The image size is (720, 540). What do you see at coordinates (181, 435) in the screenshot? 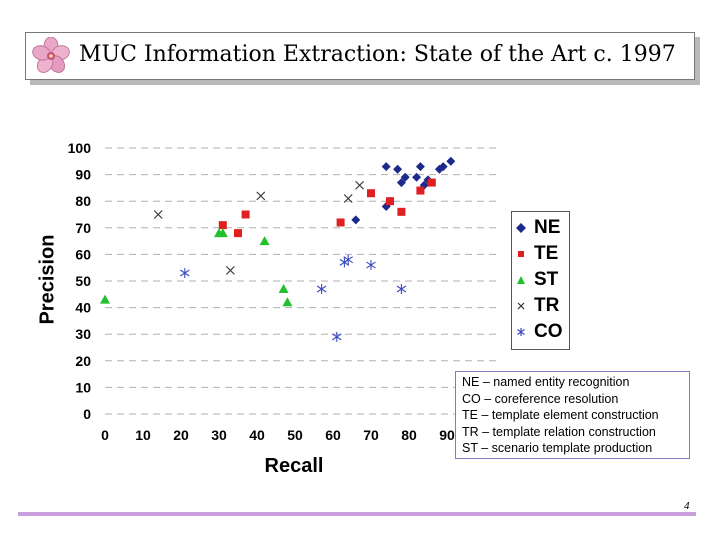
I see `x-tick-label: 20` at bounding box center [181, 435].